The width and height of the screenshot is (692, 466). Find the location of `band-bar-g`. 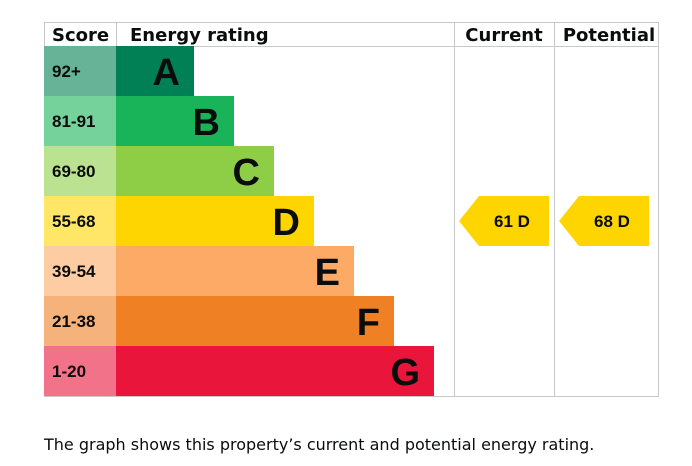

band-bar-g is located at coordinates (275, 371).